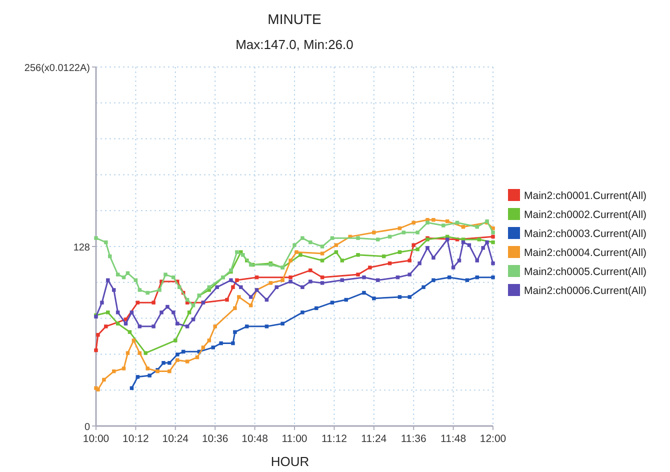 Image resolution: width=670 pixels, height=472 pixels. I want to click on x-tick-label: 10:36, so click(215, 439).